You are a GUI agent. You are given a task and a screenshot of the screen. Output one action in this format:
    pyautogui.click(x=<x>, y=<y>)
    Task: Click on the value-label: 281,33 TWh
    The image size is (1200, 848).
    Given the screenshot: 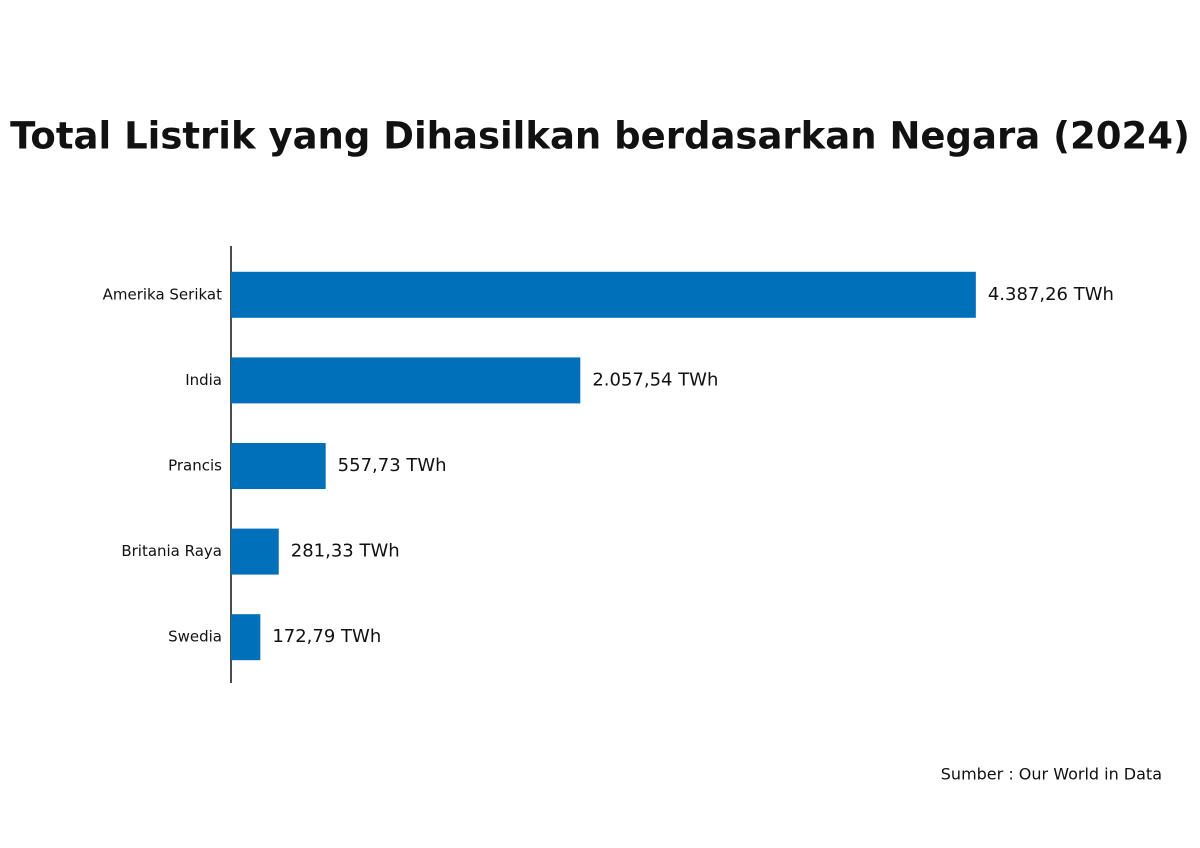 What is the action you would take?
    pyautogui.click(x=345, y=551)
    